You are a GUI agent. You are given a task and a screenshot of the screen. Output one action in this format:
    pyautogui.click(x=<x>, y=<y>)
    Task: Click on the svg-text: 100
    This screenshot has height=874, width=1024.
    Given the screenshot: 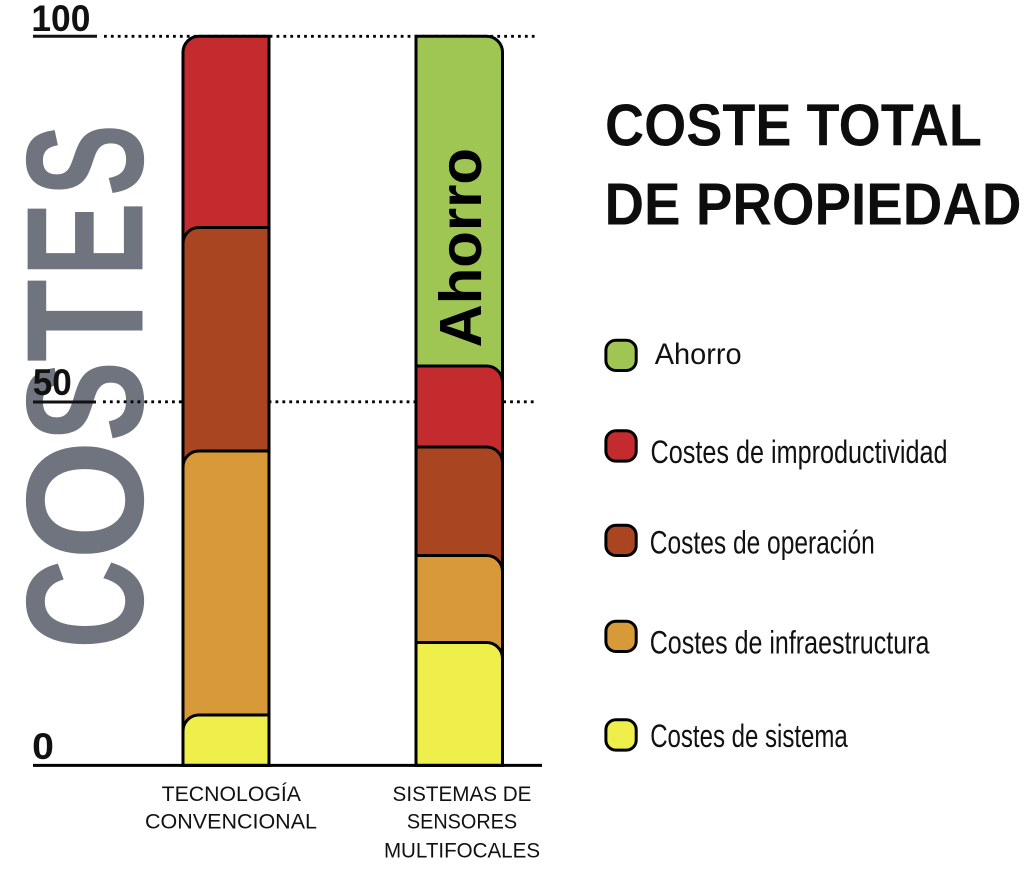 What is the action you would take?
    pyautogui.click(x=60, y=19)
    